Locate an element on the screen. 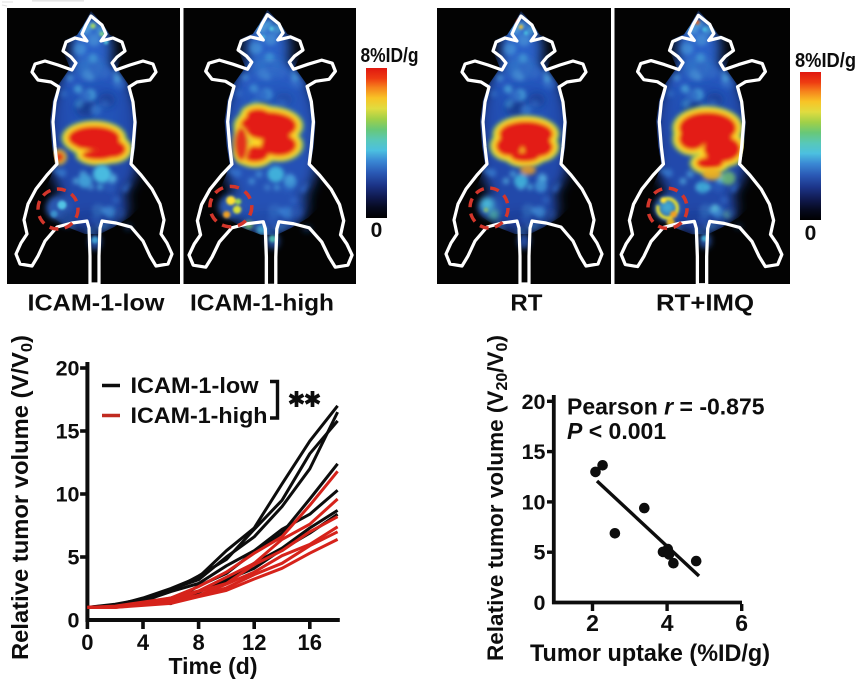 Image resolution: width=866 pixels, height=689 pixels. svg-text: 2 is located at coordinates (592, 623).